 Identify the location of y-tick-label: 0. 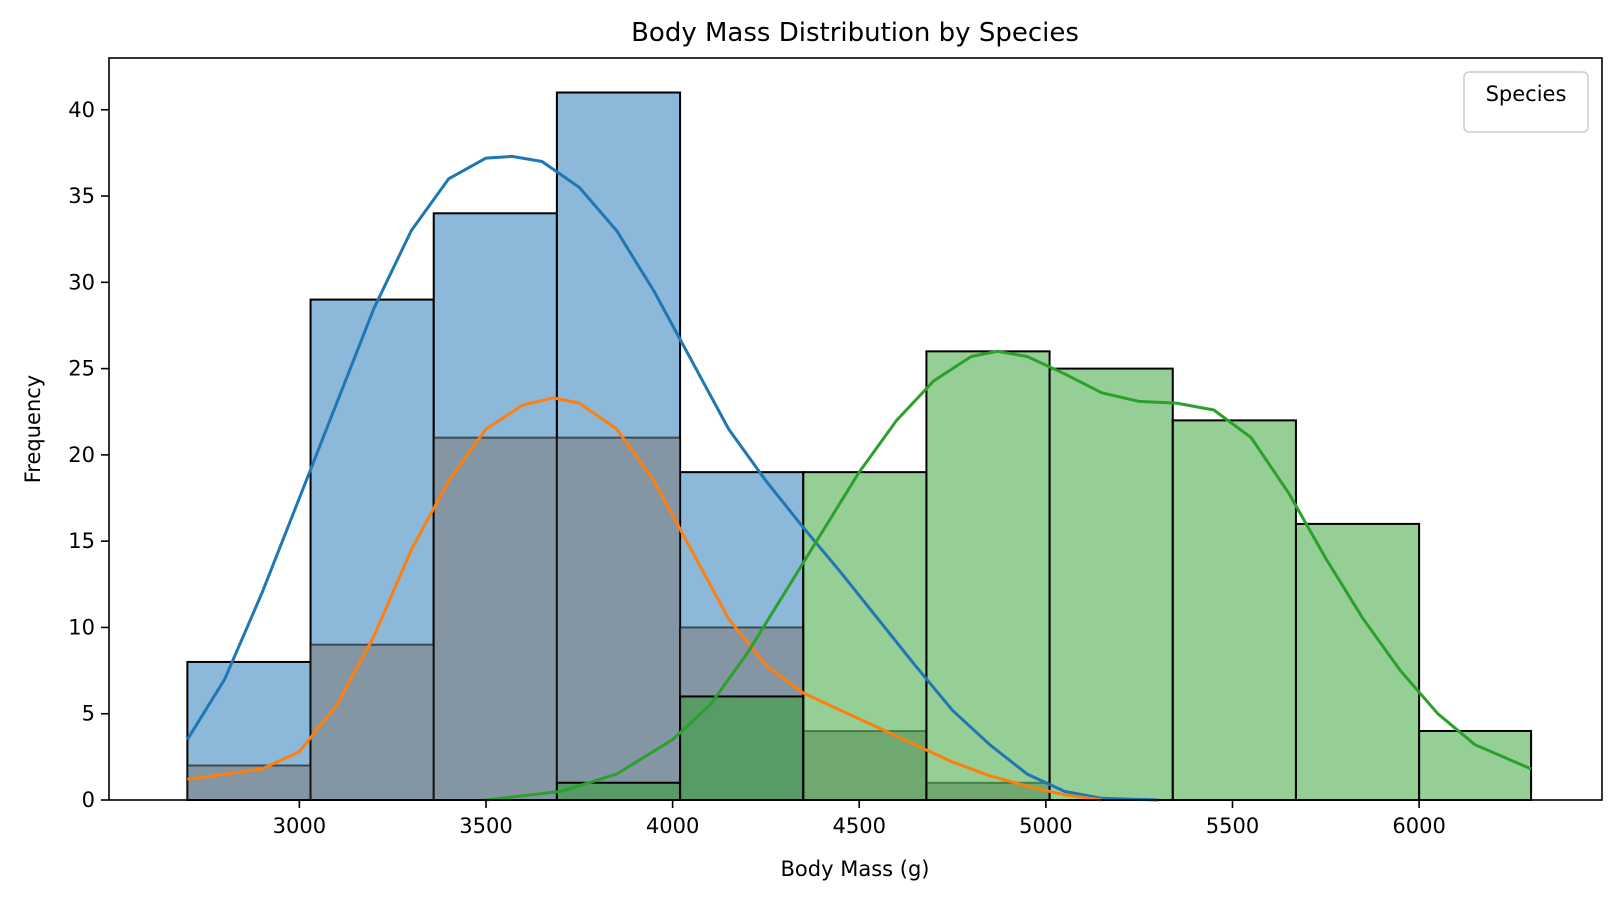
(88, 800).